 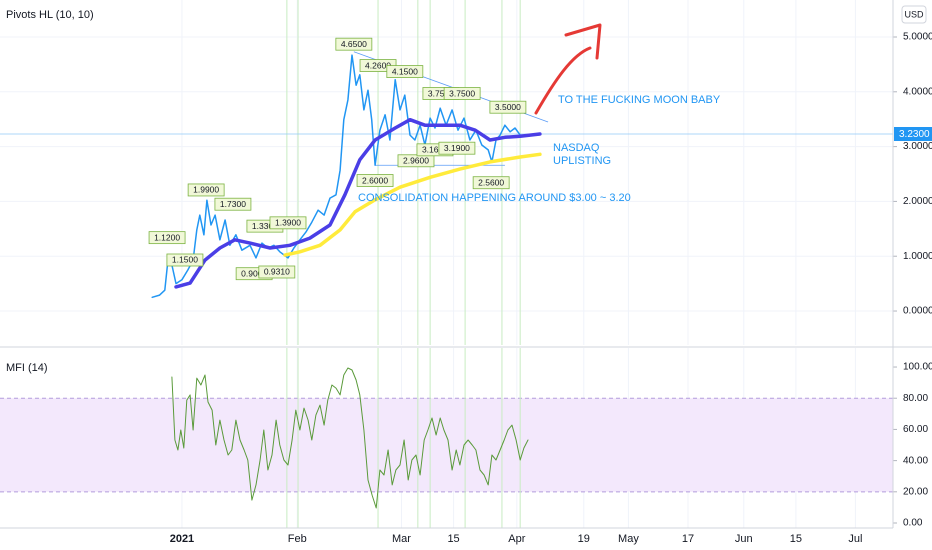 I want to click on pivot-label: 1.3900, so click(x=288, y=223).